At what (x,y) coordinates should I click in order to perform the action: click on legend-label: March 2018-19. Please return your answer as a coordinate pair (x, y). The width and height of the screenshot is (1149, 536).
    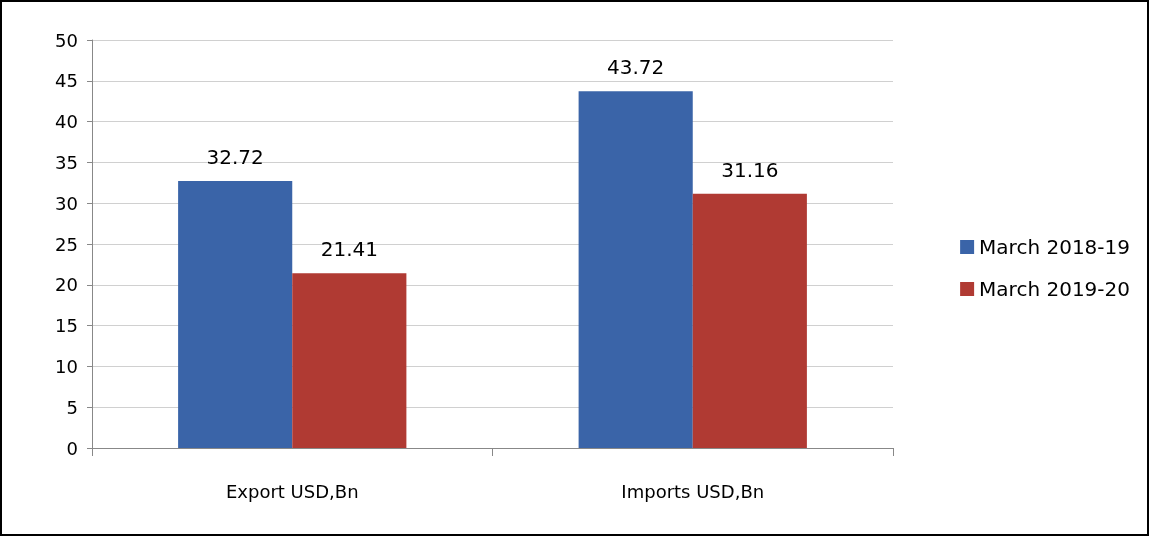
    Looking at the image, I should click on (1054, 247).